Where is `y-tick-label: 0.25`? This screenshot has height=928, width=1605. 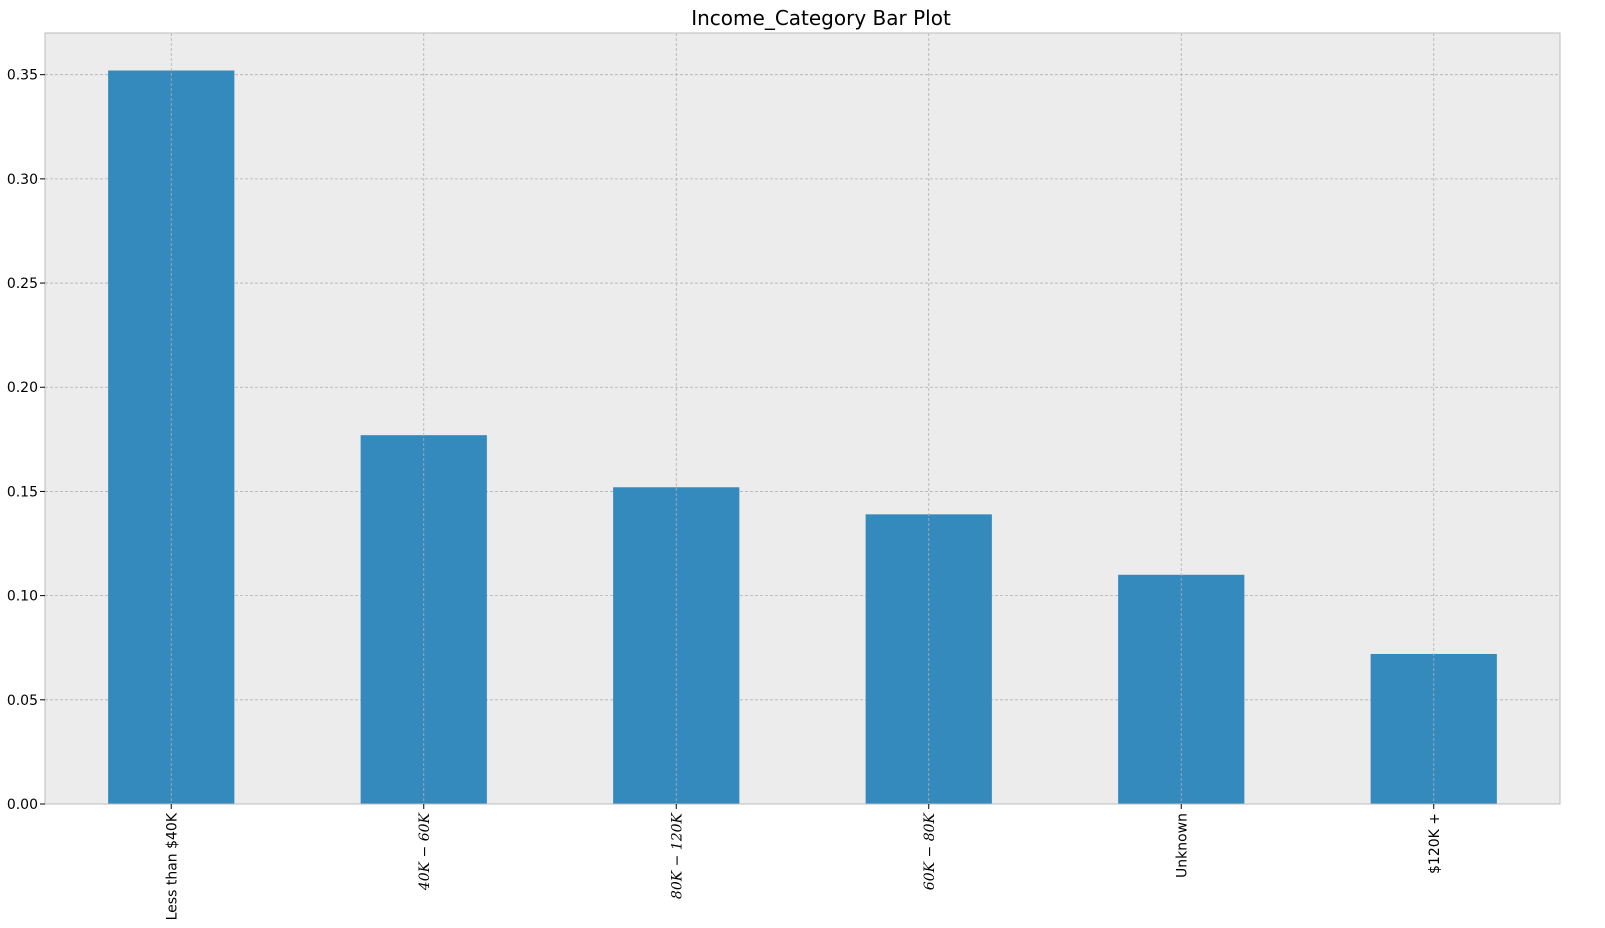 y-tick-label: 0.25 is located at coordinates (22, 284).